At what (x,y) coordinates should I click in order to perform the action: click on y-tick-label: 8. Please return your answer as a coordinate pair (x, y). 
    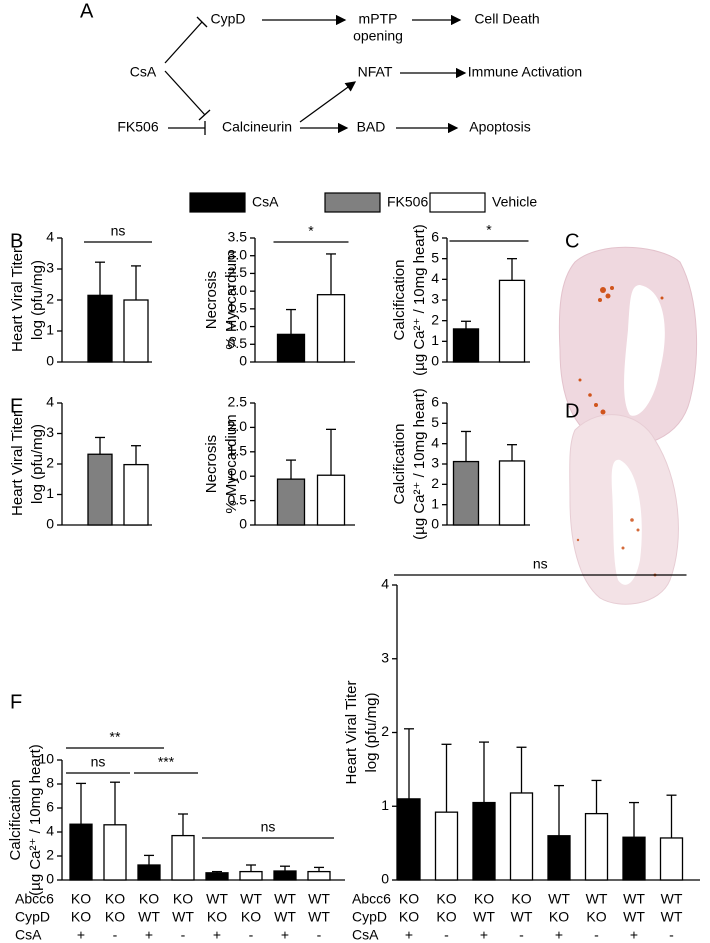
    Looking at the image, I should click on (50, 783).